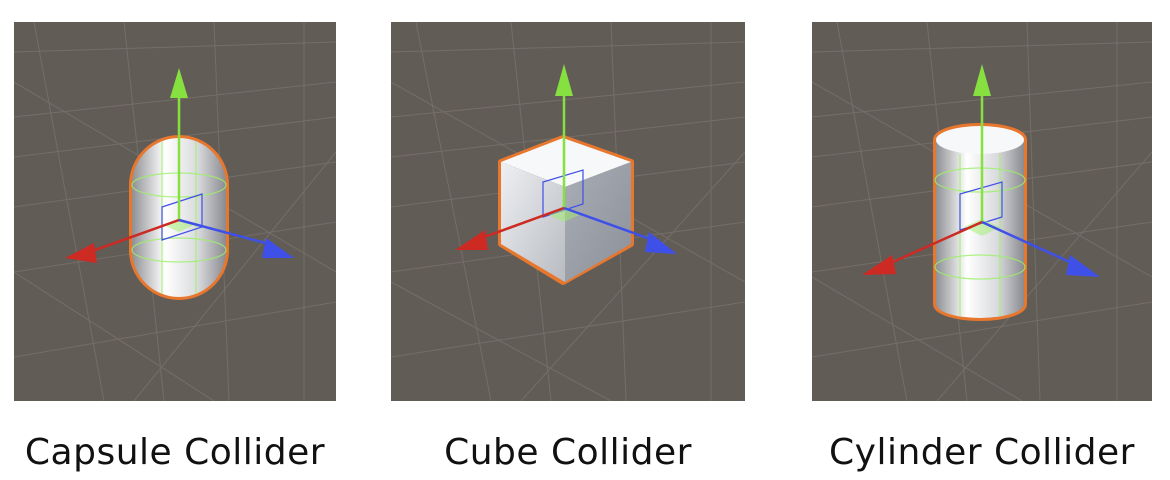  I want to click on cylinder-collider-caption: Cylinder Collider, so click(982, 452).